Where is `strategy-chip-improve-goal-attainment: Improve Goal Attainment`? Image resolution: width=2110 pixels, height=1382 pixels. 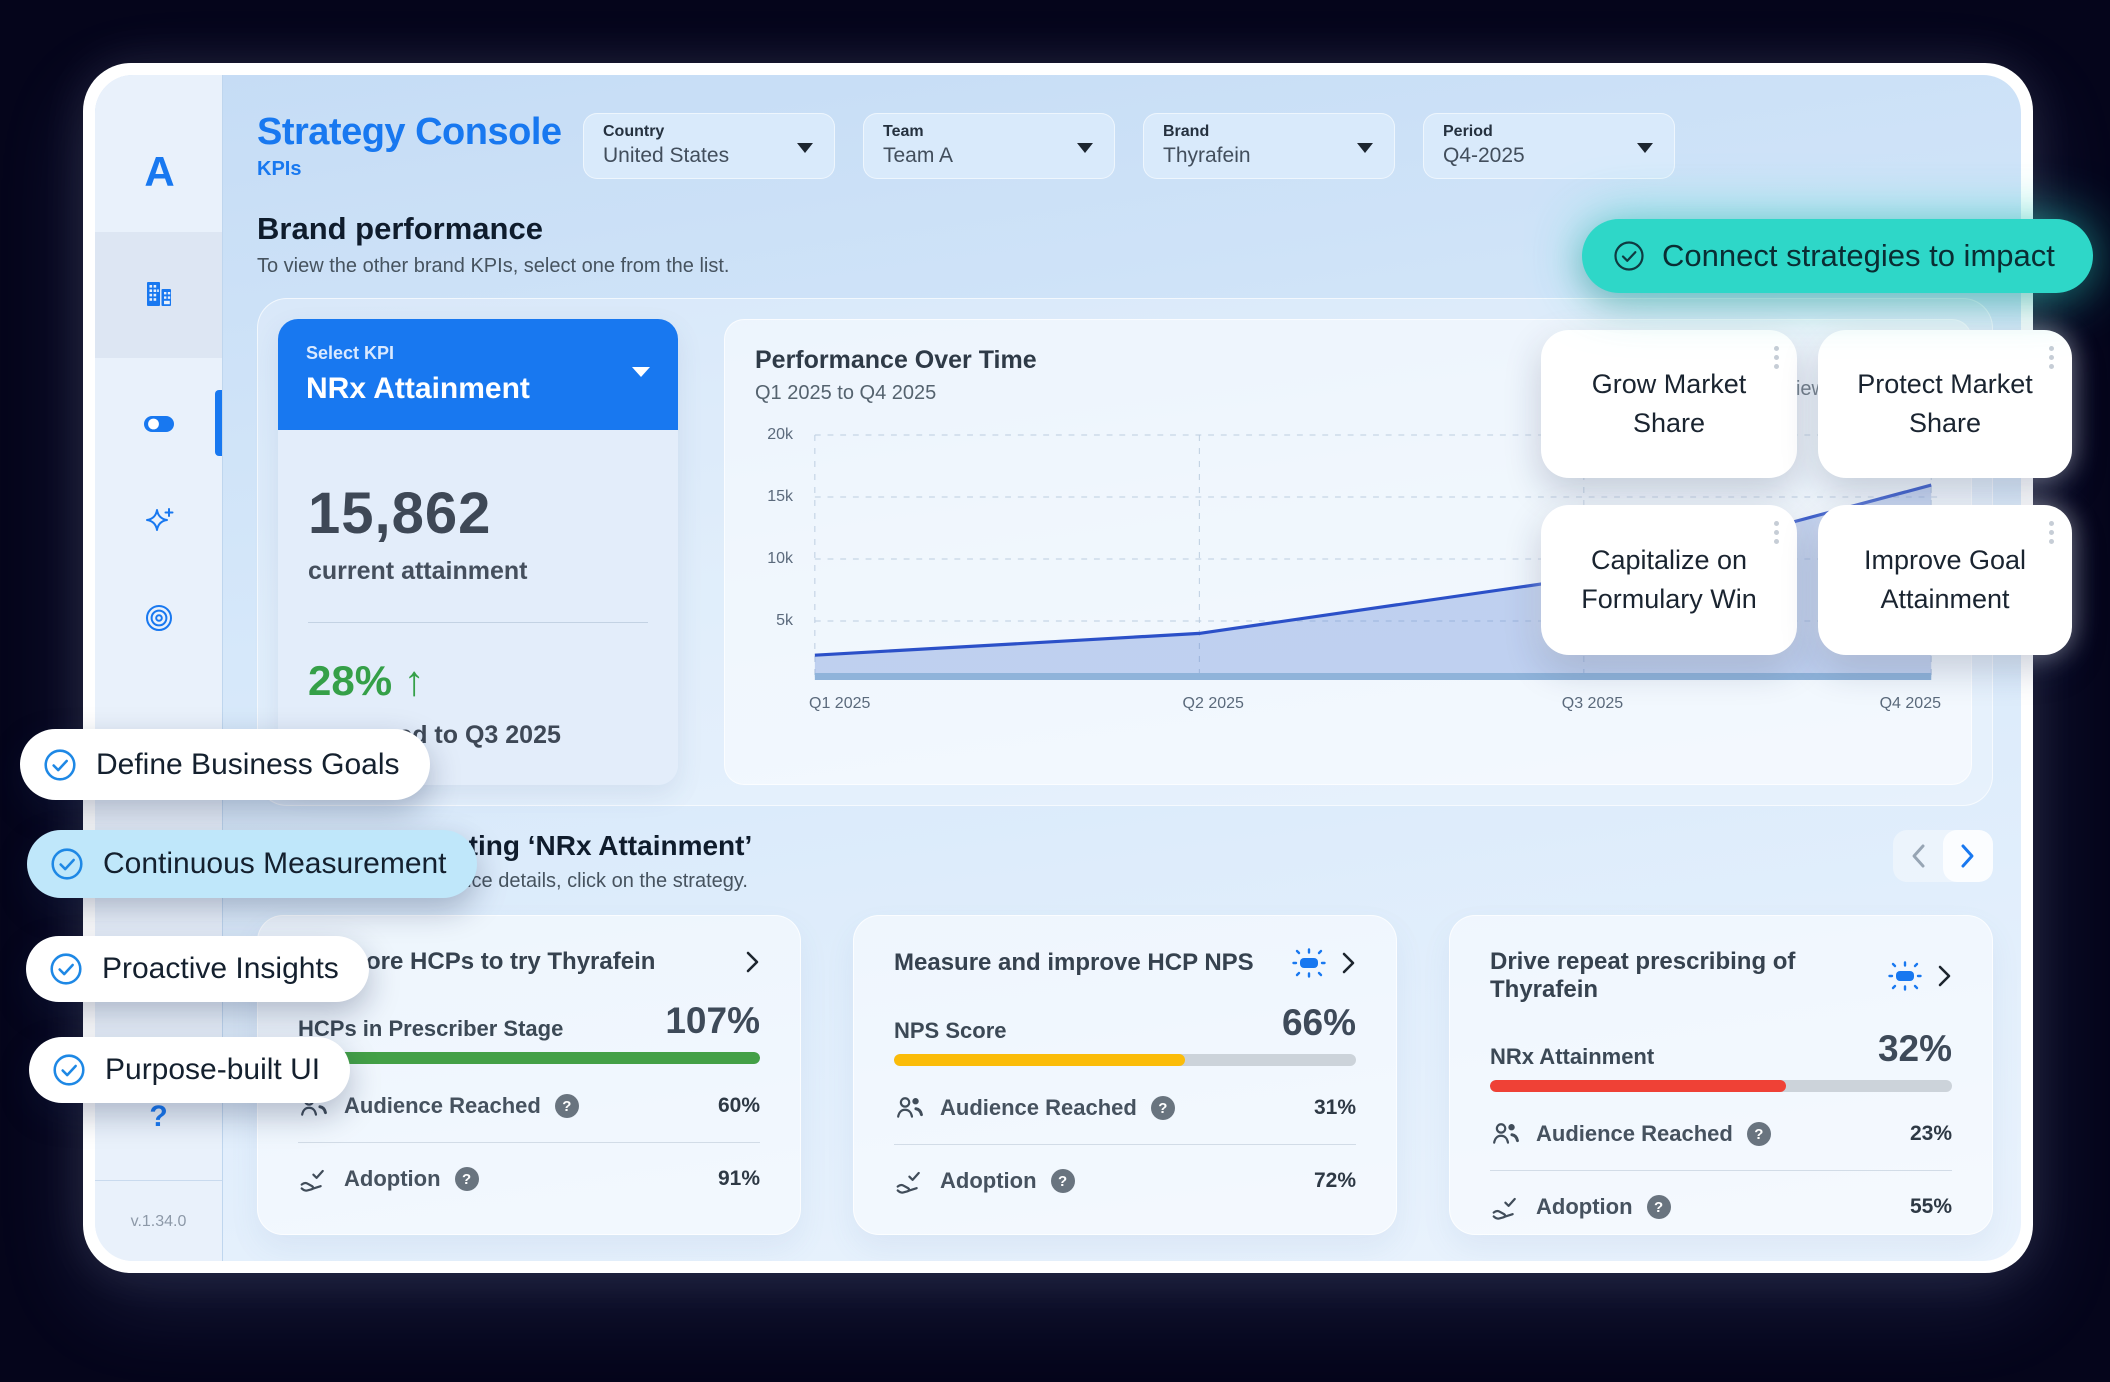
strategy-chip-improve-goal-attainment: Improve Goal Attainment is located at coordinates (1945, 580).